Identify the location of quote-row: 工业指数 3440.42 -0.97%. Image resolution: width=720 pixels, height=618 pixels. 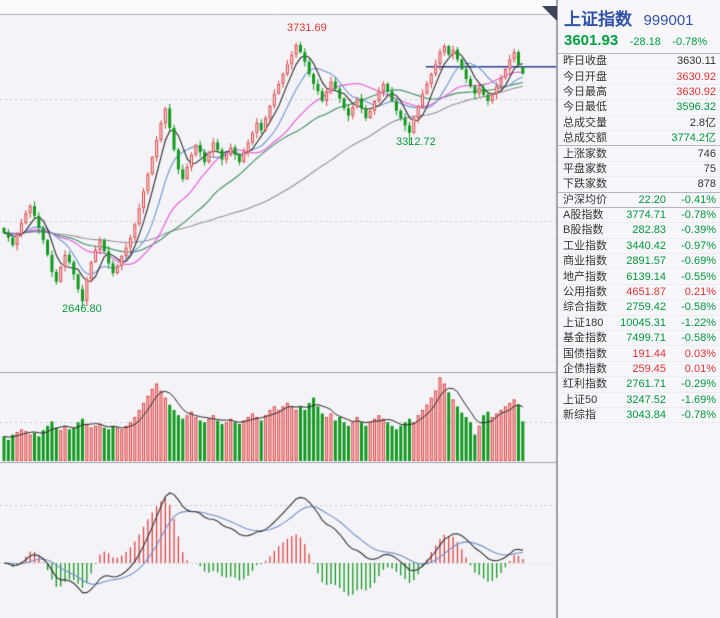
(639, 247).